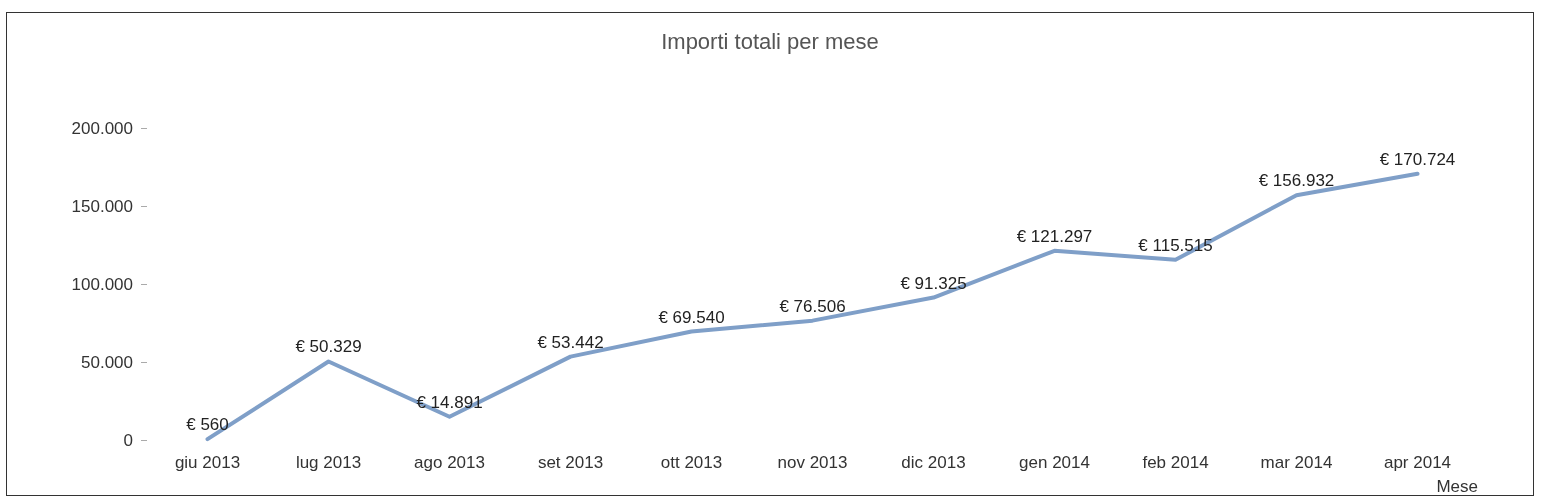 This screenshot has width=1543, height=500. I want to click on x-axis-title: Mese, so click(1457, 486).